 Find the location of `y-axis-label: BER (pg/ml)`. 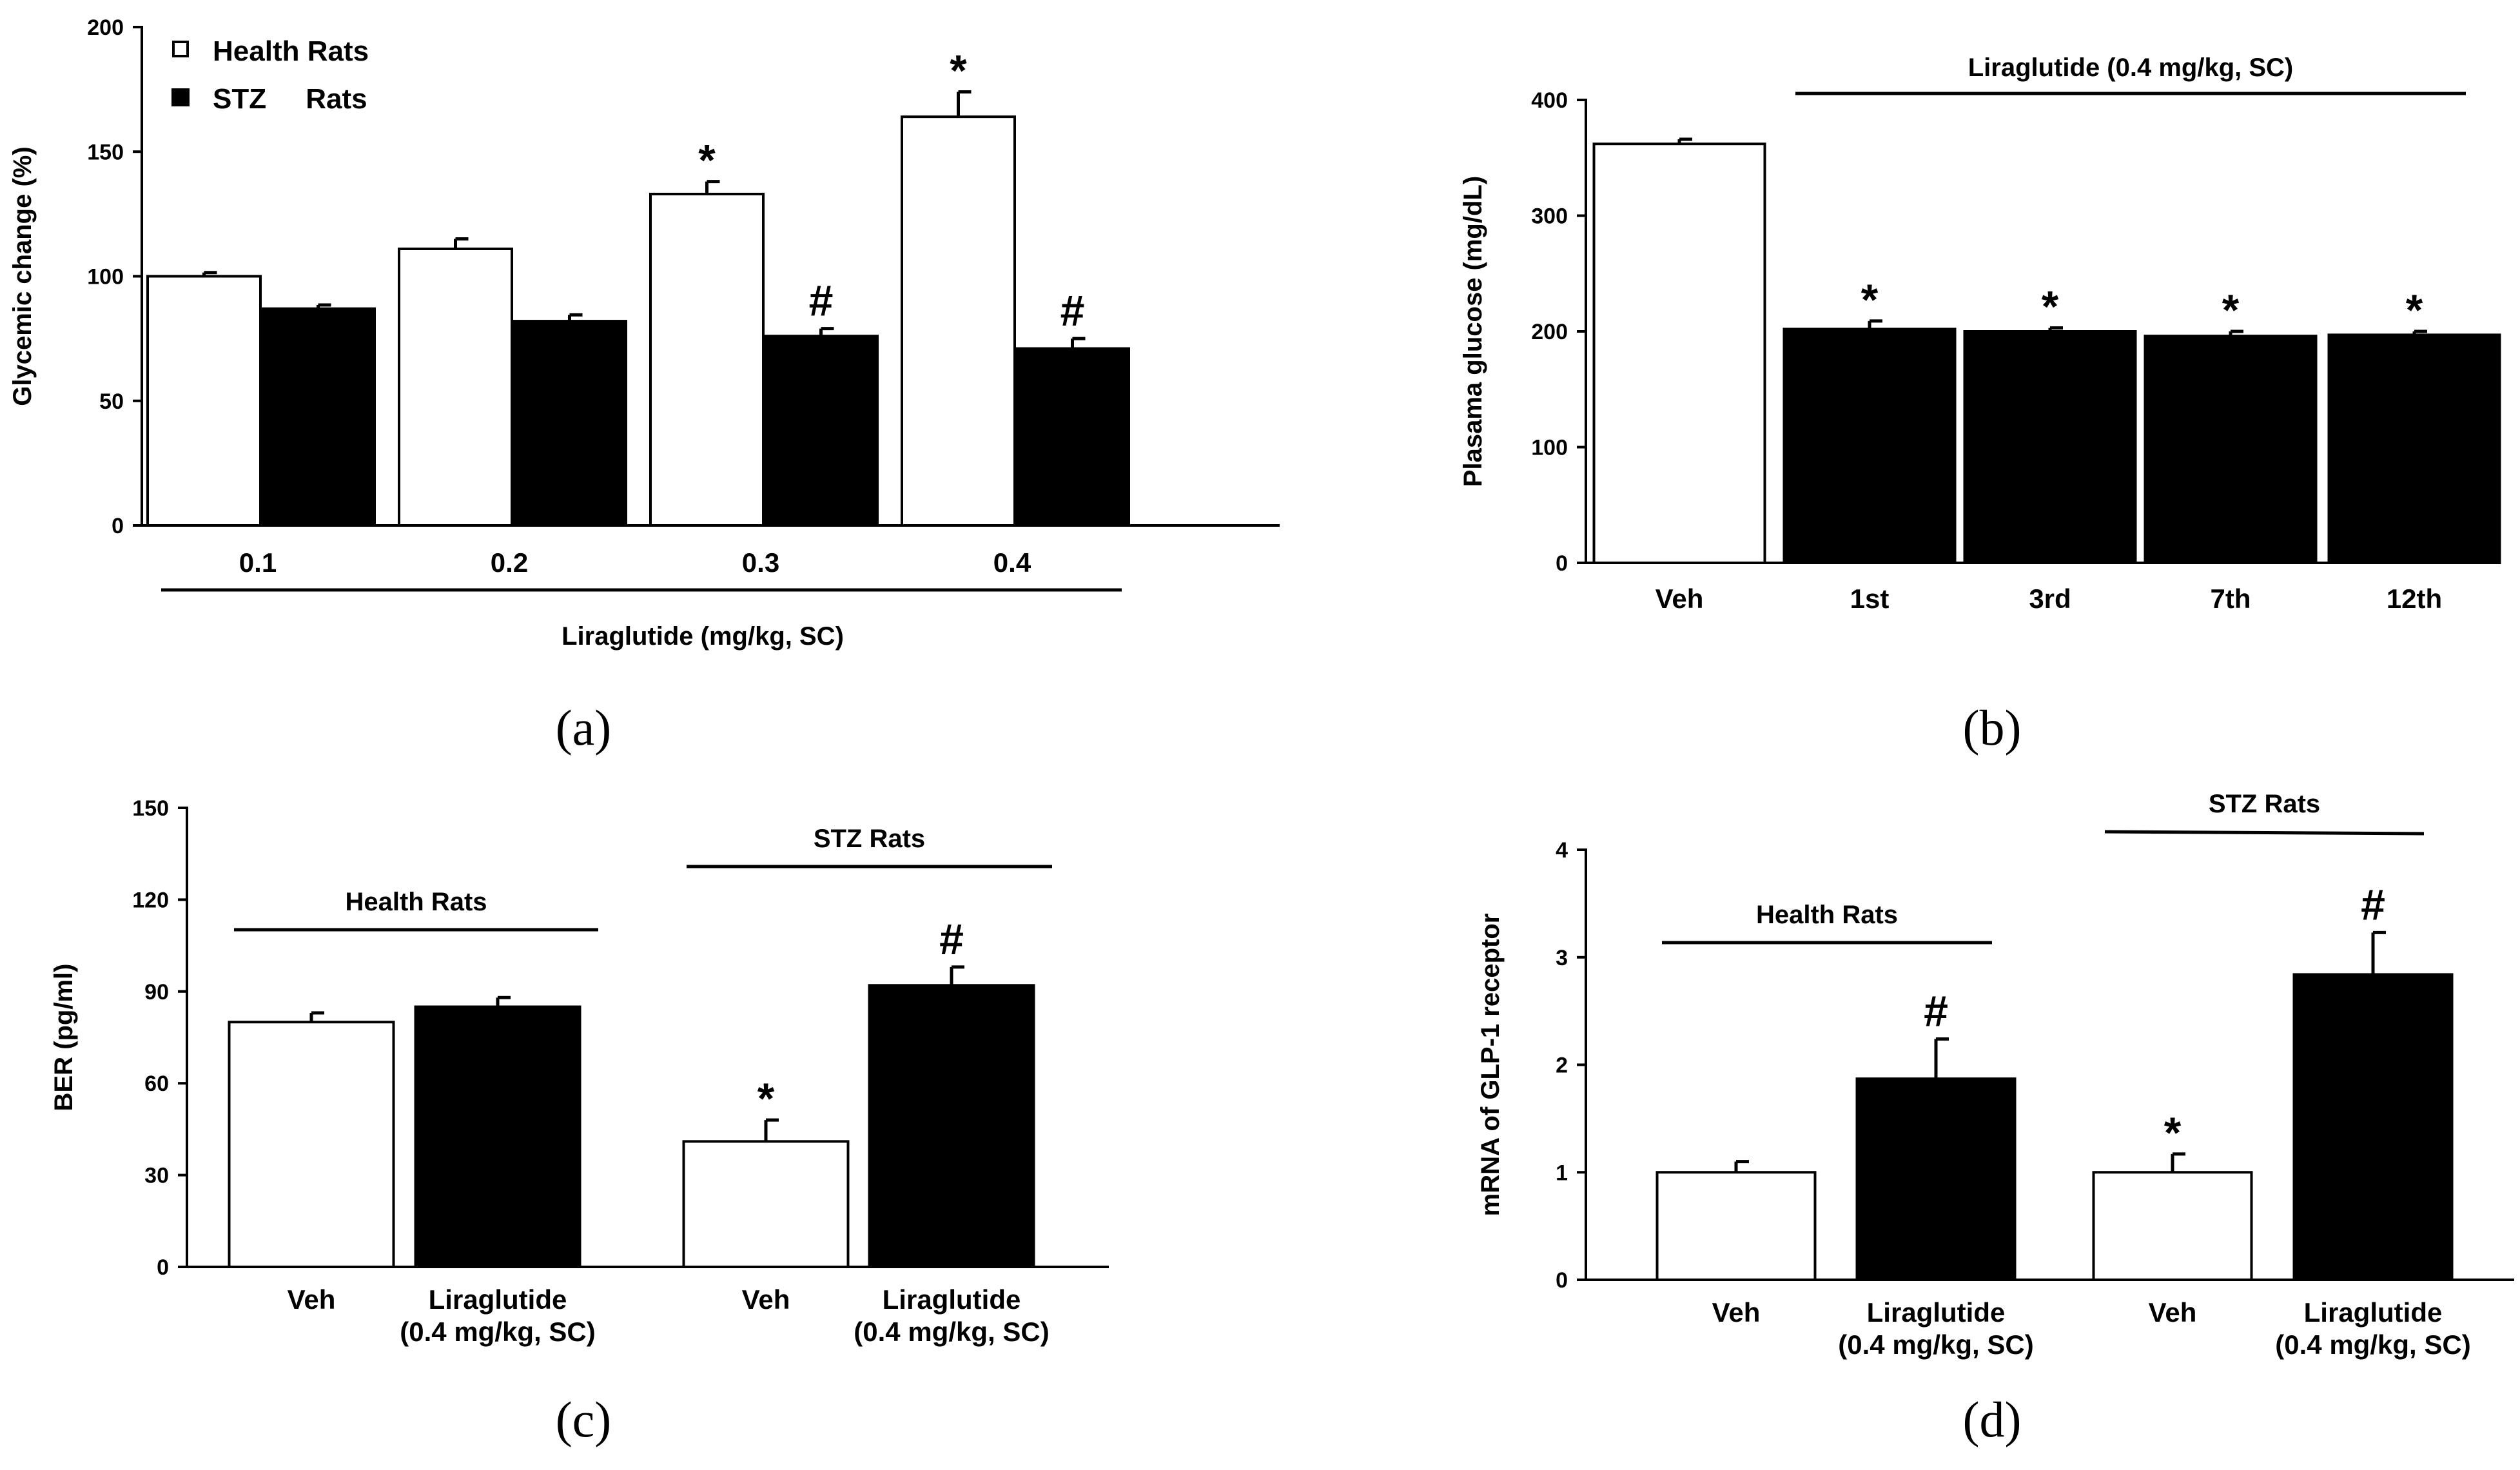

y-axis-label: BER (pg/ml) is located at coordinates (64, 1038).